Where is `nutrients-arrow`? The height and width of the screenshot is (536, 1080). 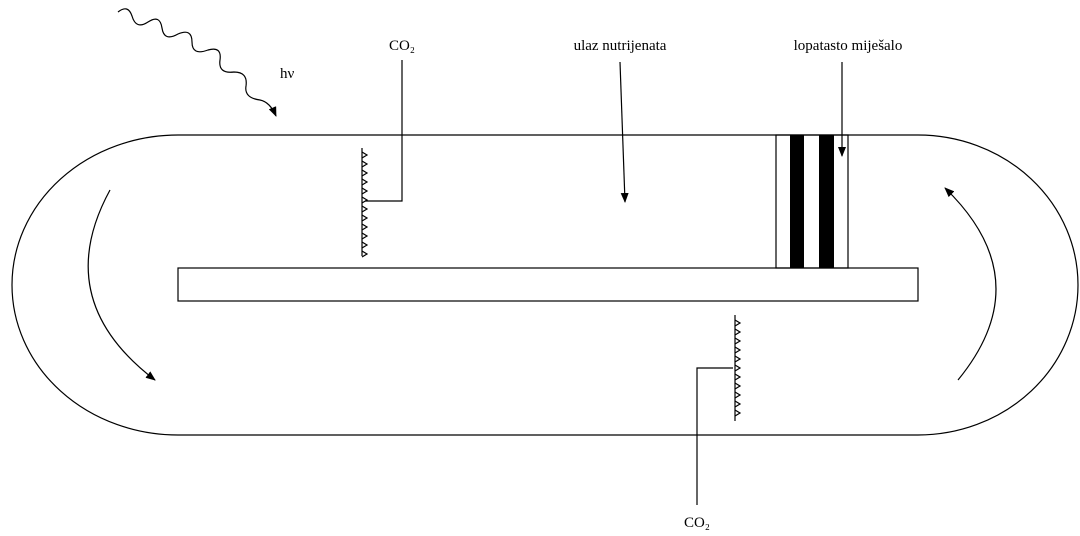 nutrients-arrow is located at coordinates (624, 132).